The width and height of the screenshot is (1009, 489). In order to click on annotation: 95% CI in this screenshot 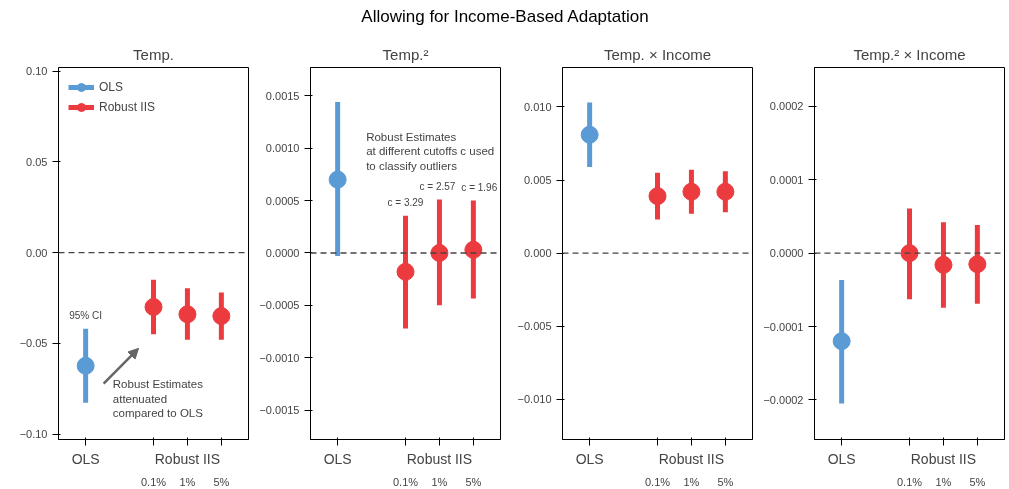, I will do `click(86, 315)`.